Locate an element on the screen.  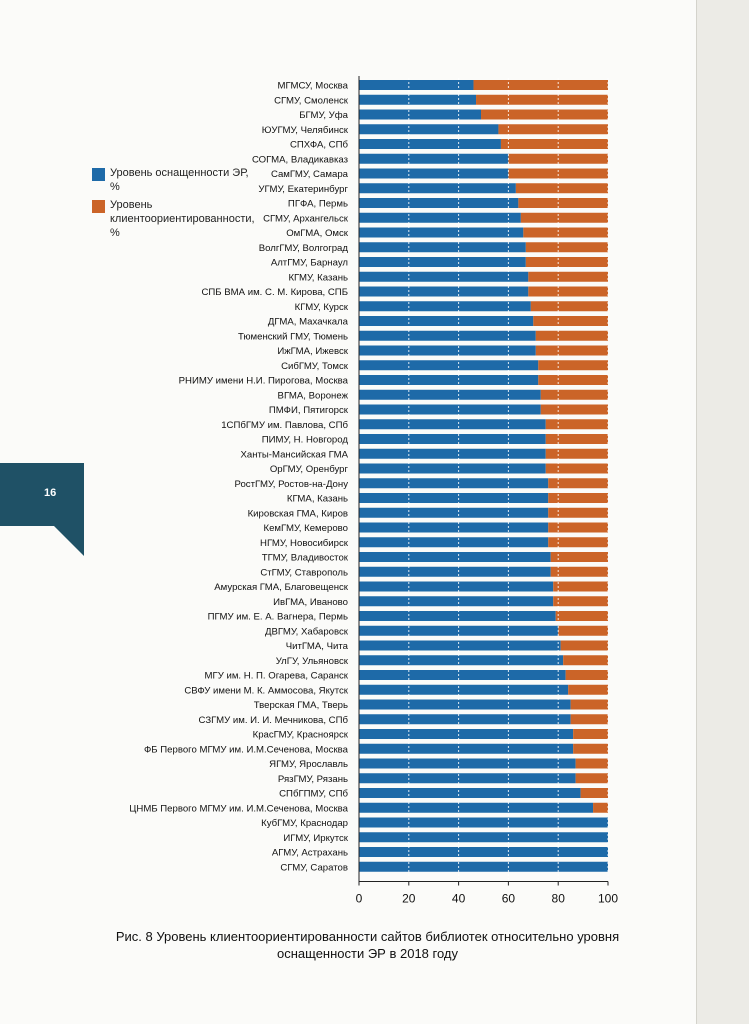
category-label: УлГУ, Ульяновск is located at coordinates (312, 661).